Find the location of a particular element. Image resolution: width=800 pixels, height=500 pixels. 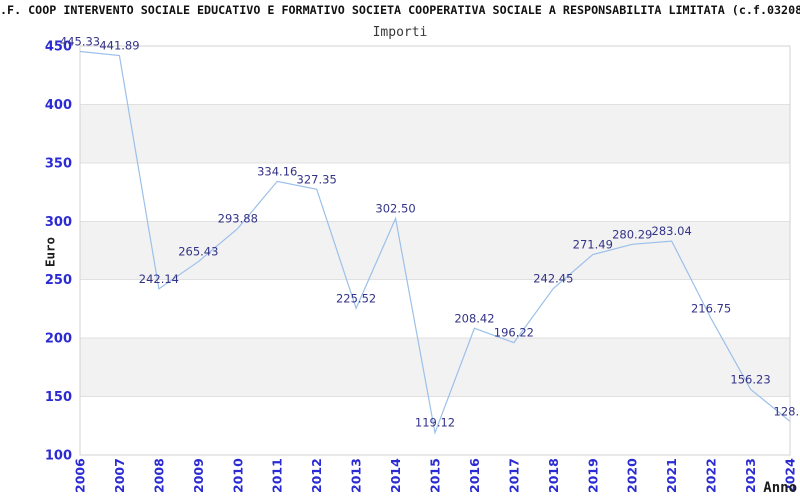

x-tick-label: 2018 is located at coordinates (553, 475).